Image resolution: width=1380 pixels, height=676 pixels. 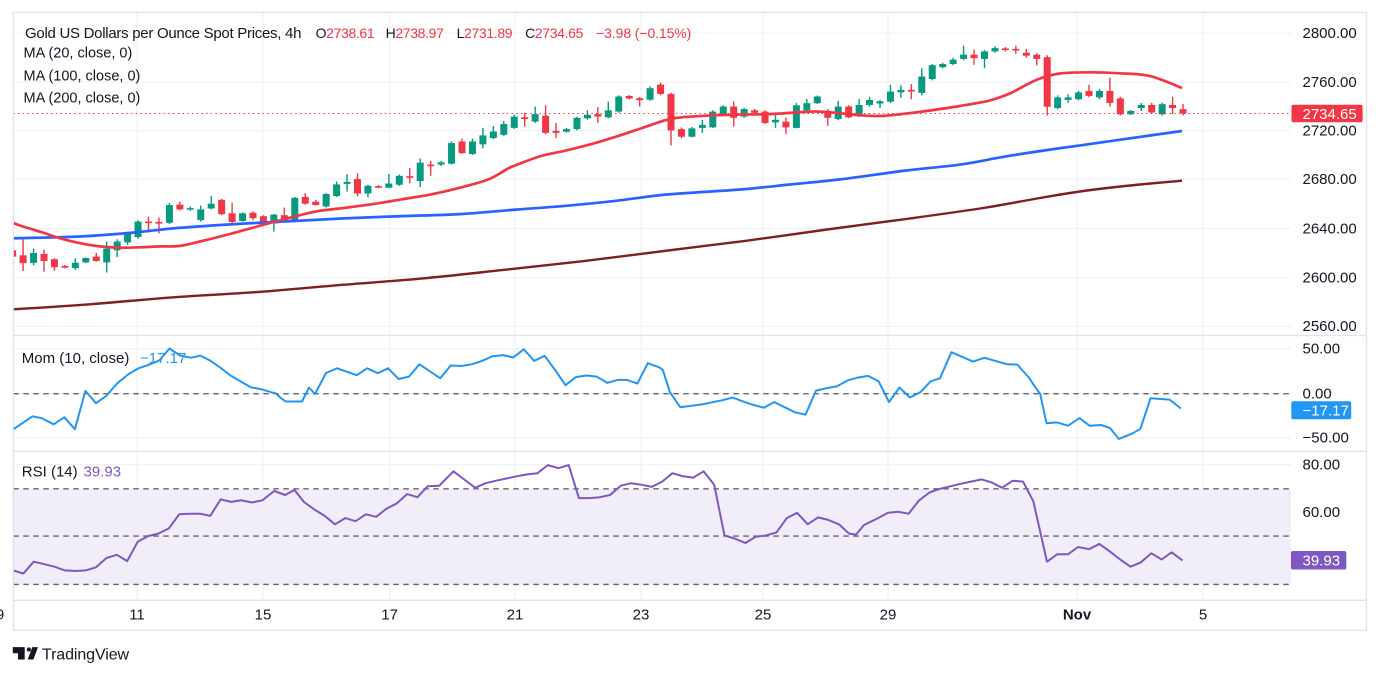 What do you see at coordinates (643, 33) in the screenshot?
I see `svg-text: −3.98 (−0.15%)` at bounding box center [643, 33].